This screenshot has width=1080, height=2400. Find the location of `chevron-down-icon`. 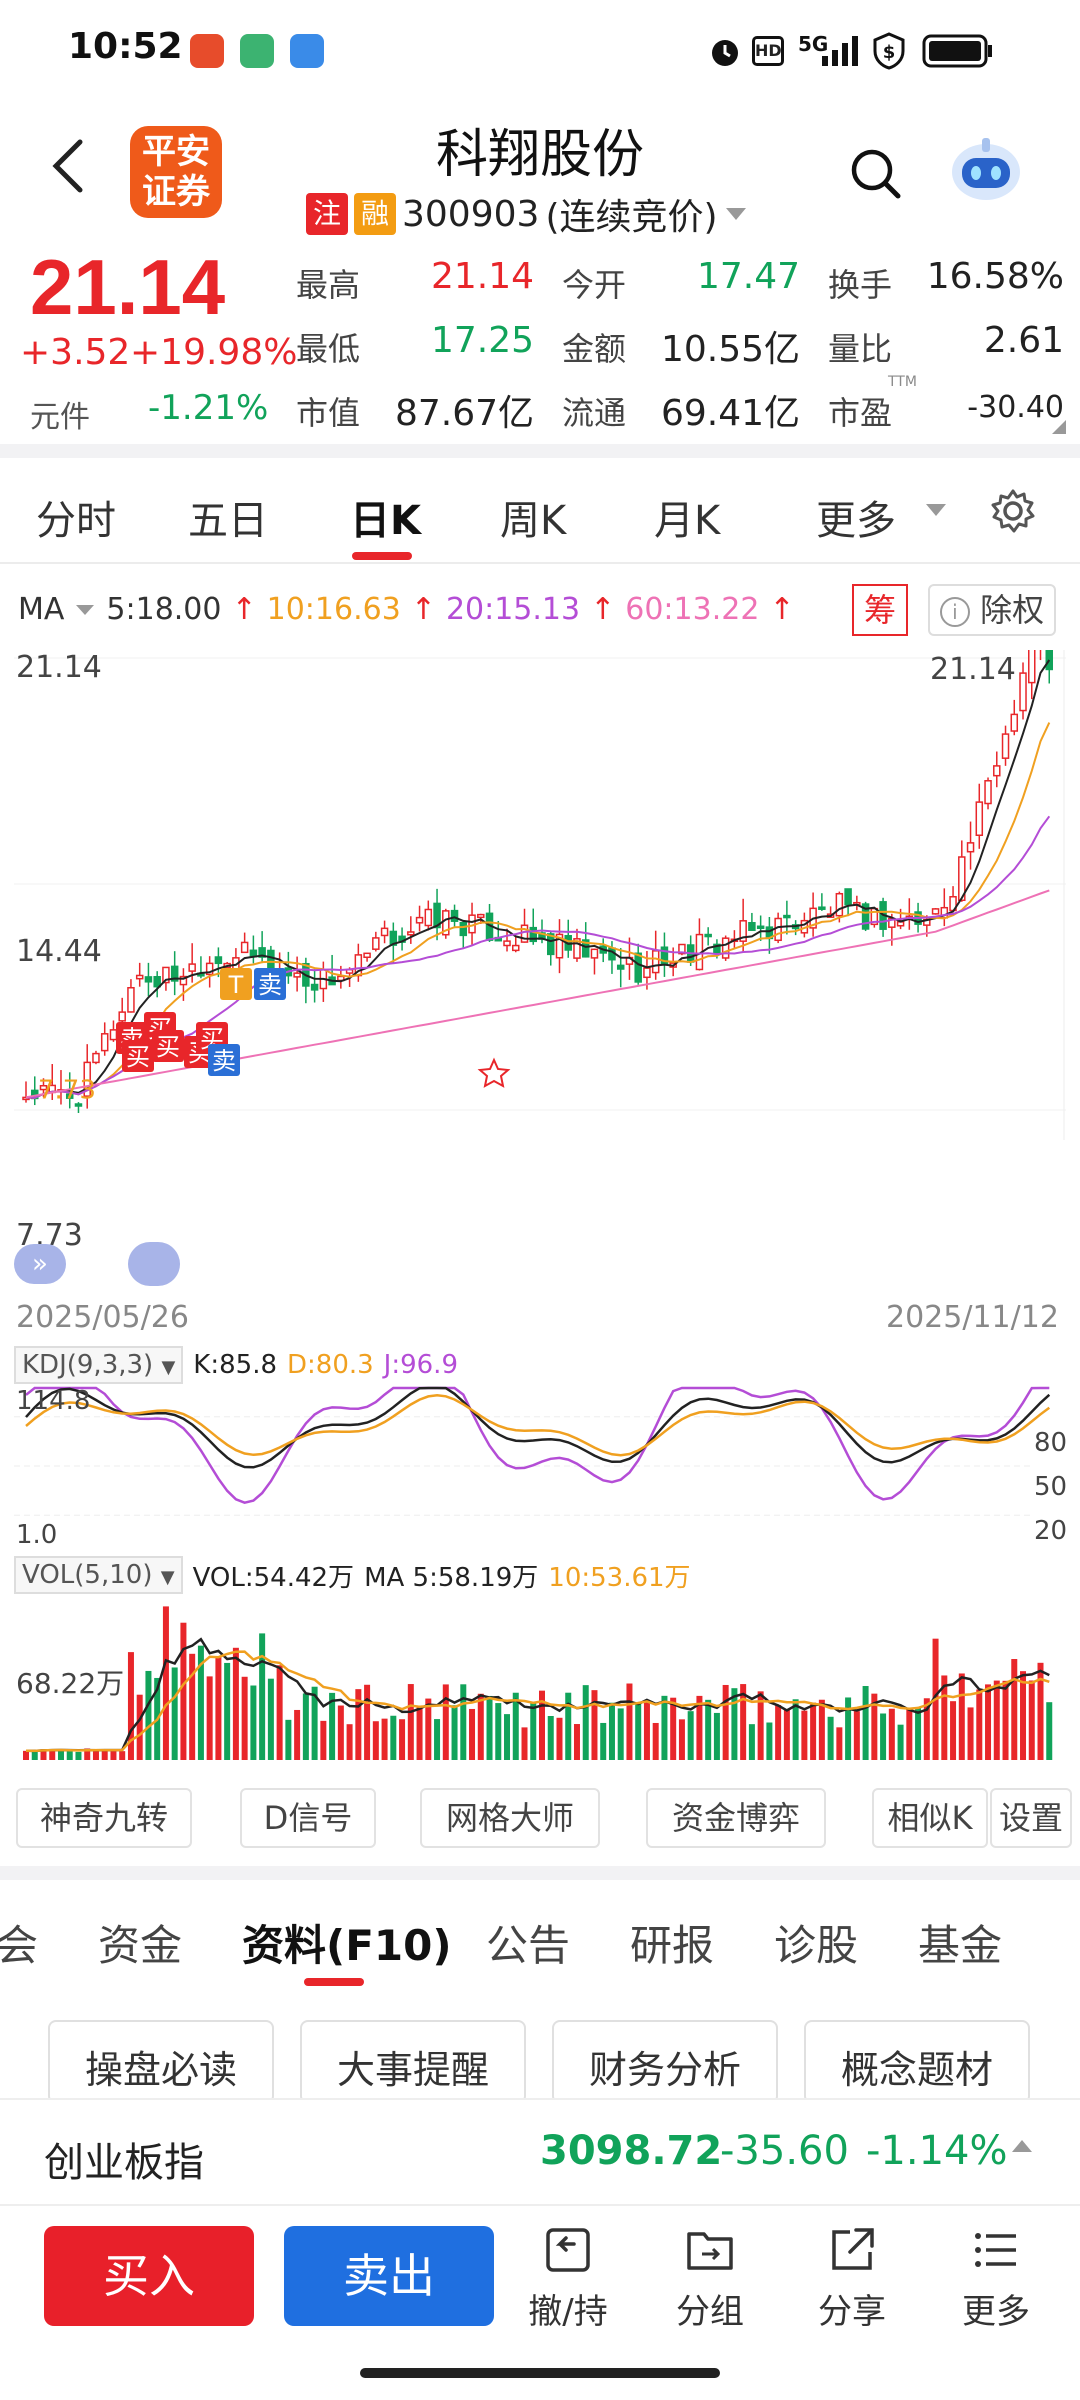

chevron-down-icon is located at coordinates (85, 610).